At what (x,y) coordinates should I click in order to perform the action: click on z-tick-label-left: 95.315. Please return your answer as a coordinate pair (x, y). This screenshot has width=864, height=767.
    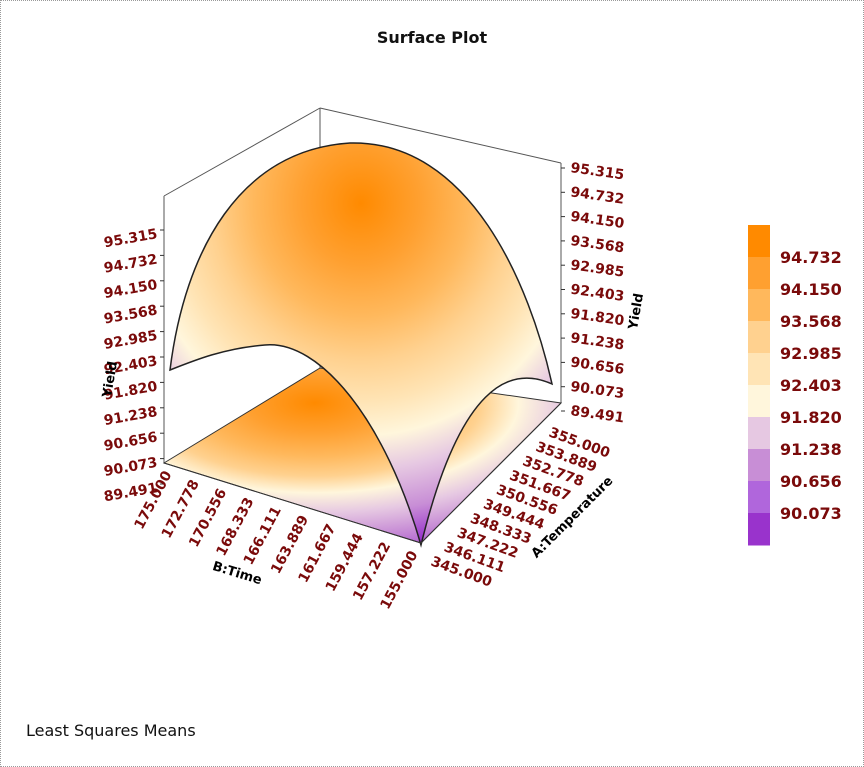
    Looking at the image, I should click on (131, 238).